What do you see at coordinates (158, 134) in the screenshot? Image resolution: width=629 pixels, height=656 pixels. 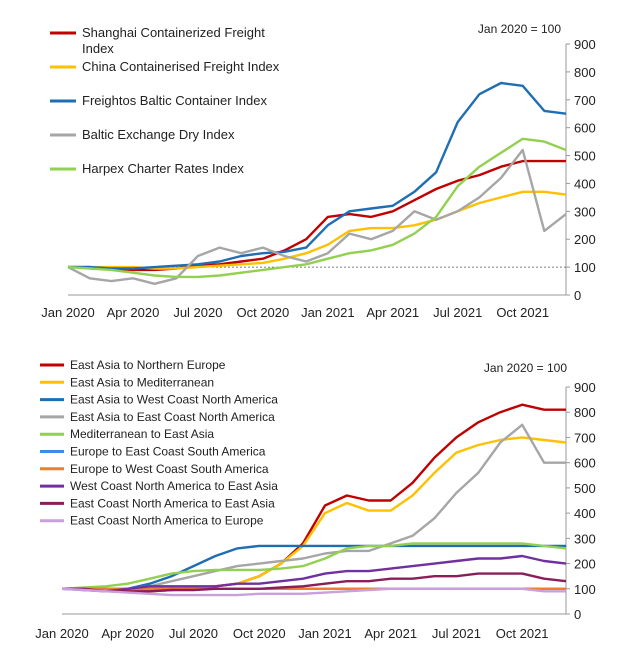 I see `legend-label: Baltic Exchange Dry Index` at bounding box center [158, 134].